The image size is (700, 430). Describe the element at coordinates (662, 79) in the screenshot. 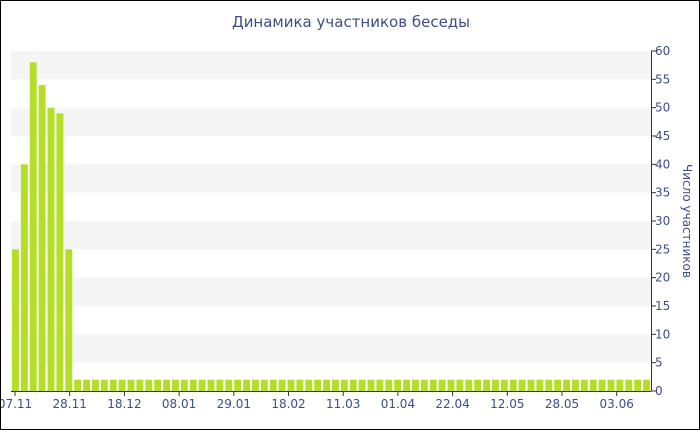

I see `y-tick-label: 55` at that location.